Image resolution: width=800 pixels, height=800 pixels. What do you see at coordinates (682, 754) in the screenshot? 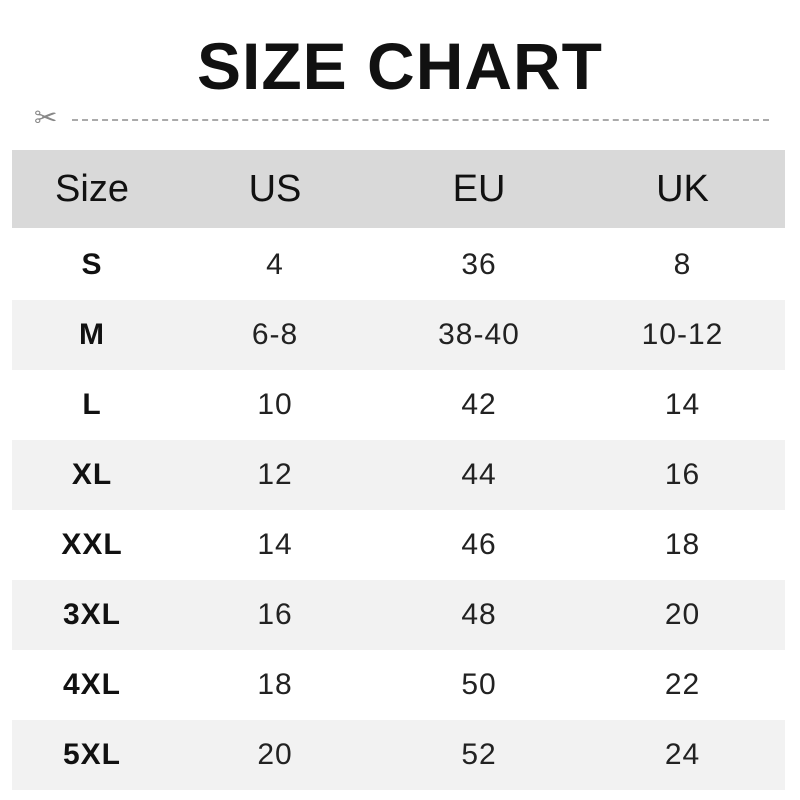
I see `cell-uk: 24` at bounding box center [682, 754].